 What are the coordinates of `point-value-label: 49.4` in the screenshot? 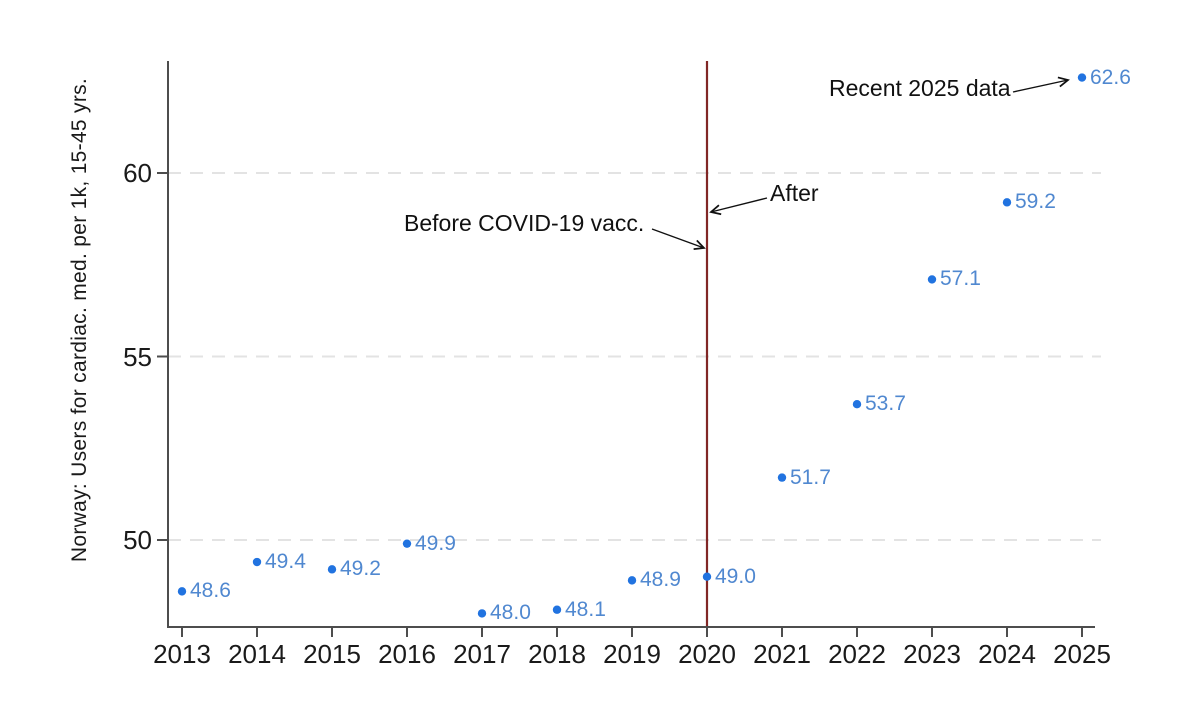 It's located at (285, 562).